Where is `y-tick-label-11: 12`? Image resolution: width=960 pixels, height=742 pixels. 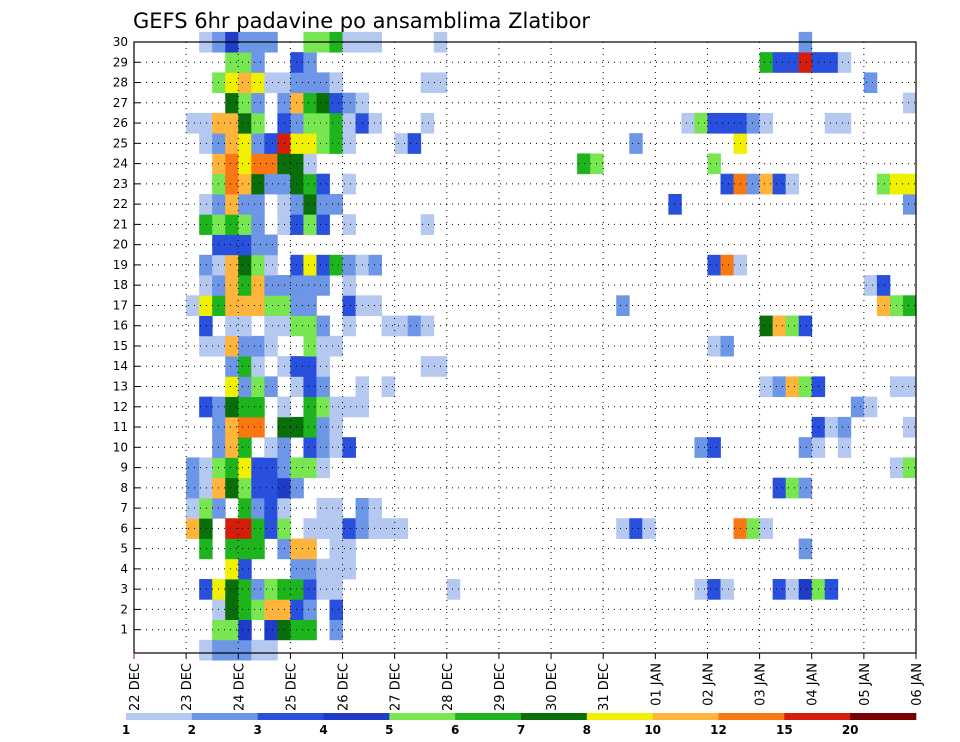 y-tick-label-11: 12 is located at coordinates (120, 407).